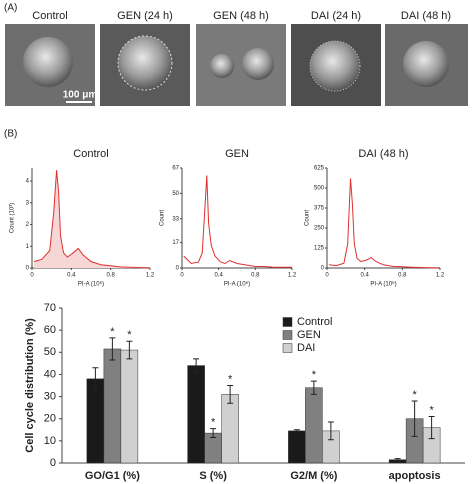 The width and height of the screenshot is (472, 484). What do you see at coordinates (213, 476) in the screenshot?
I see `x-tick-label: S (%)` at bounding box center [213, 476].